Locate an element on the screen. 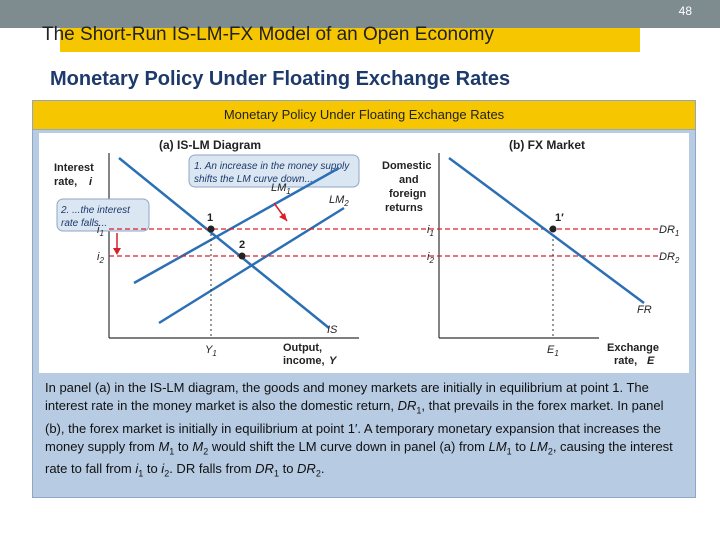 The height and width of the screenshot is (540, 720). e1-tick: E1 is located at coordinates (553, 351).